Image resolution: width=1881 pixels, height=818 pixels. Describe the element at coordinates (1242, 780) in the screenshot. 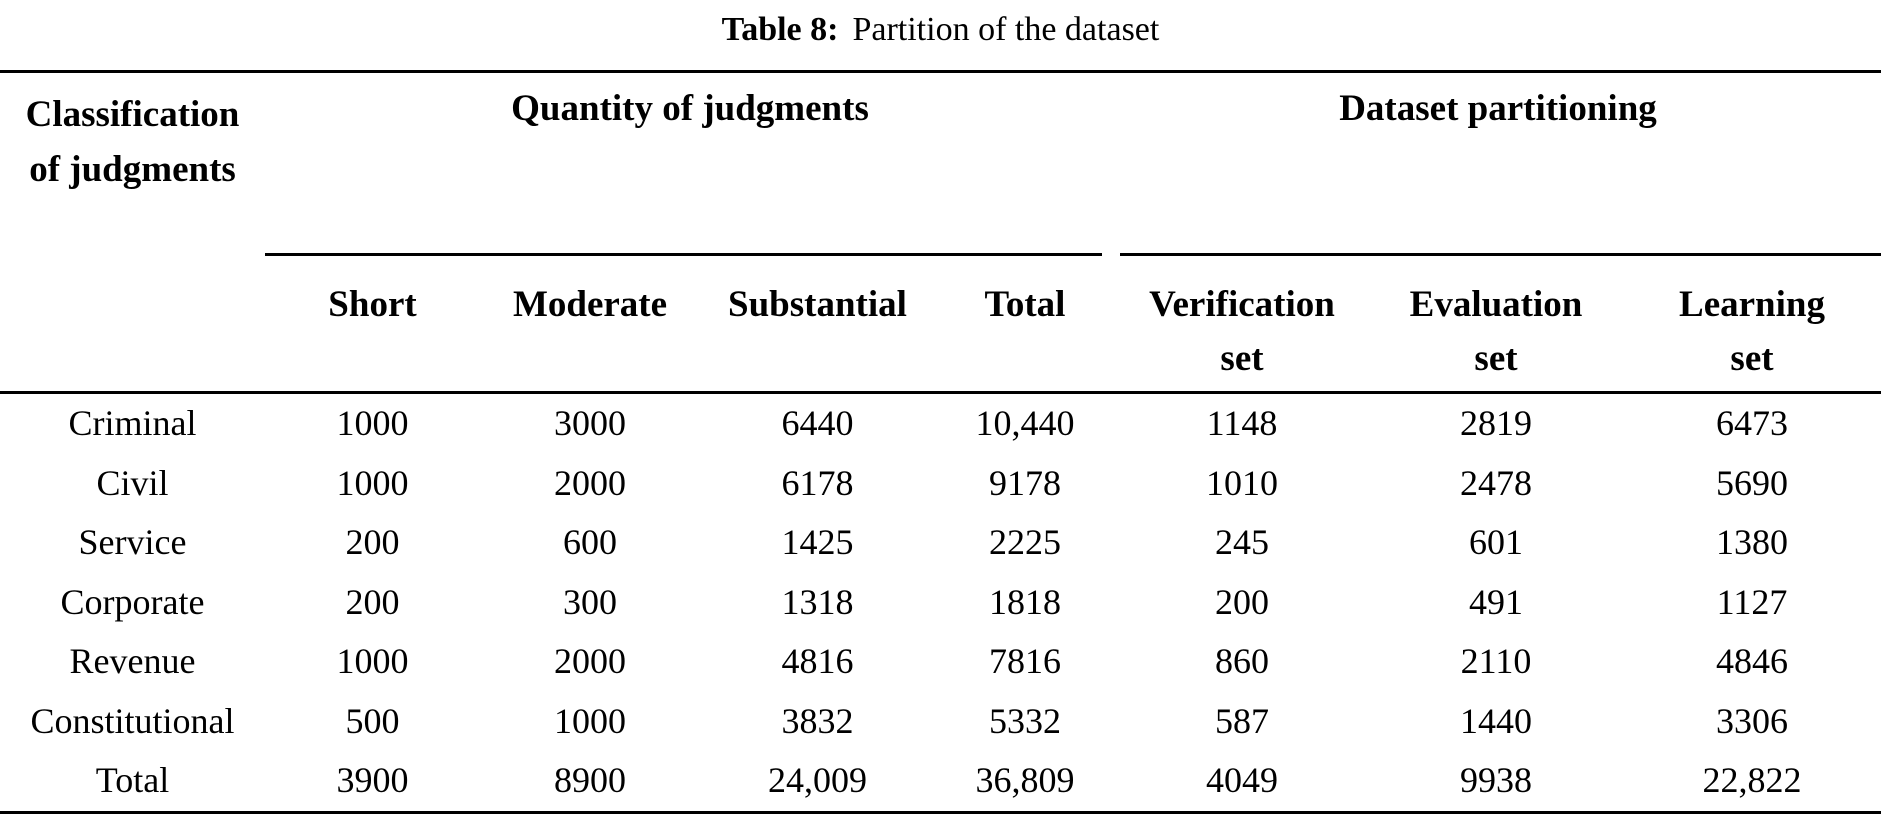

I see `cell: 4049` at that location.